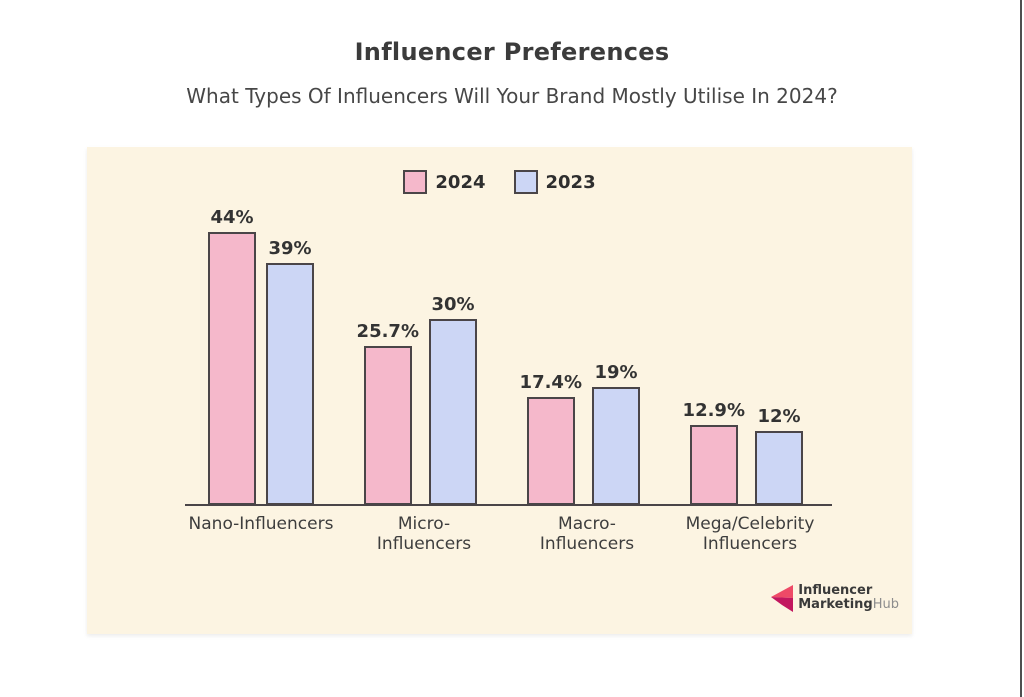 The width and height of the screenshot is (1024, 697). I want to click on legend-swatch-2024, so click(415, 182).